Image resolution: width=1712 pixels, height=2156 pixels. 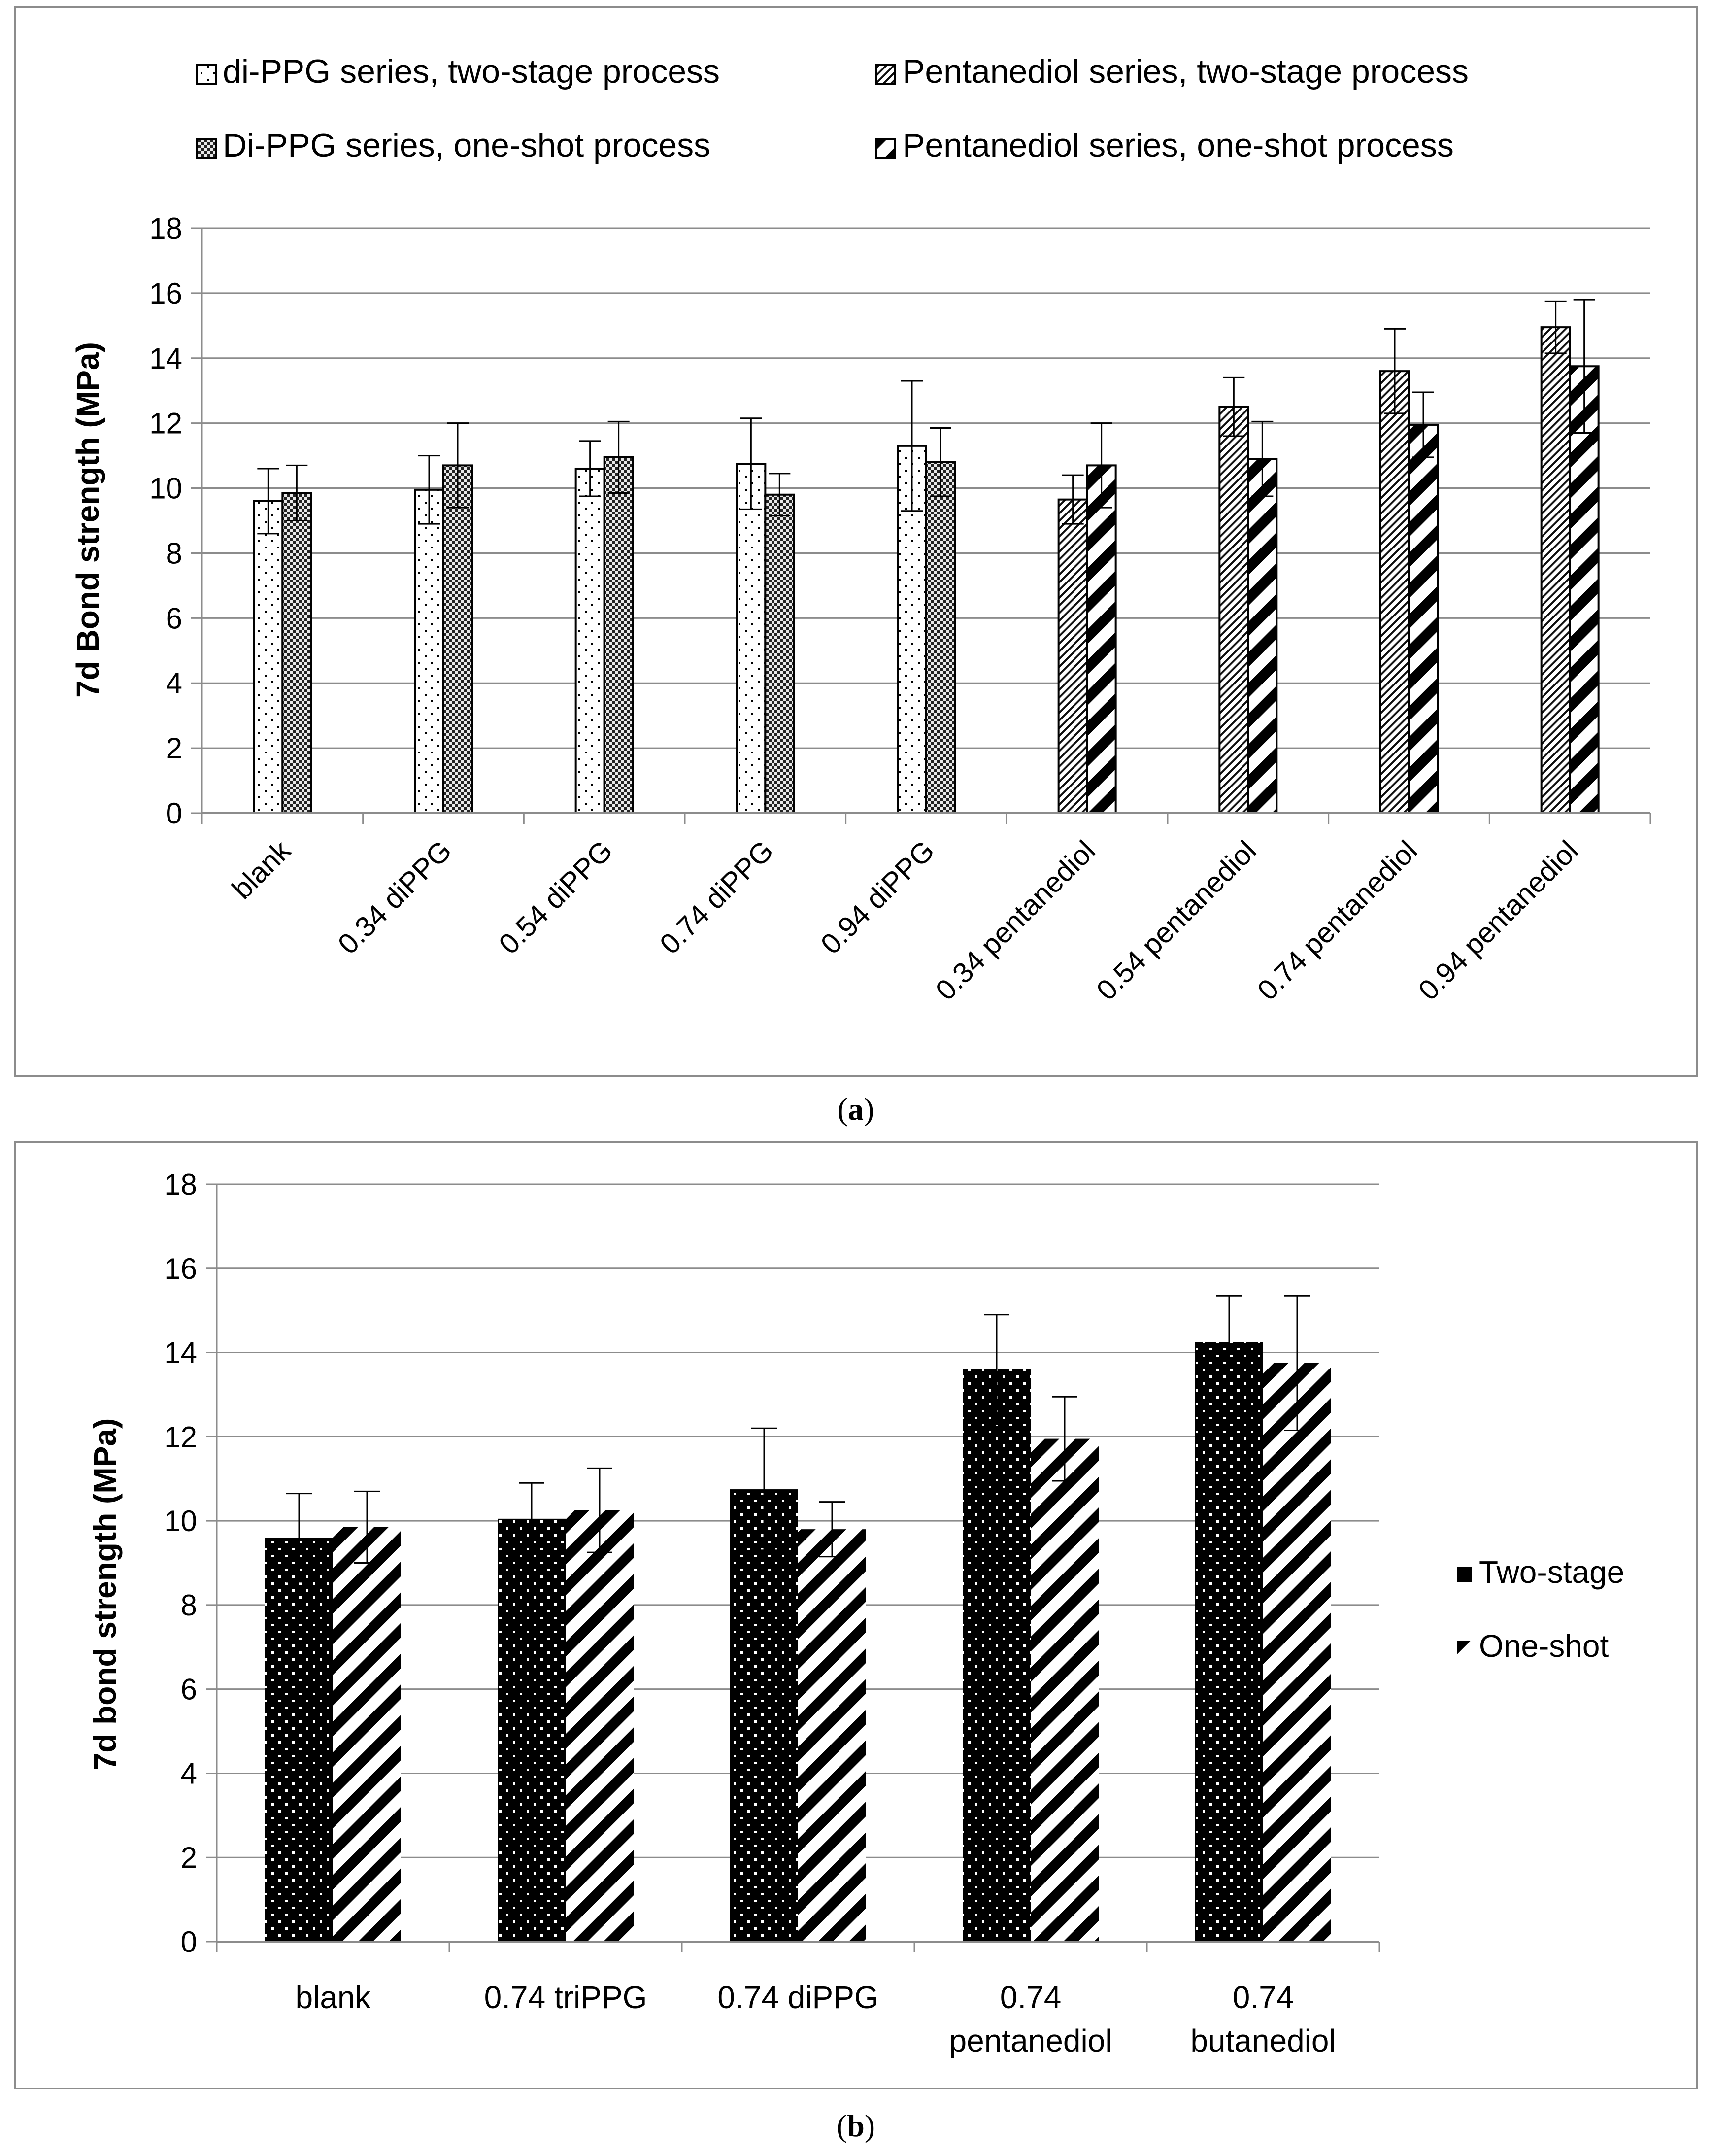 What do you see at coordinates (165, 358) in the screenshot?
I see `y-tick-label-a-7: 14` at bounding box center [165, 358].